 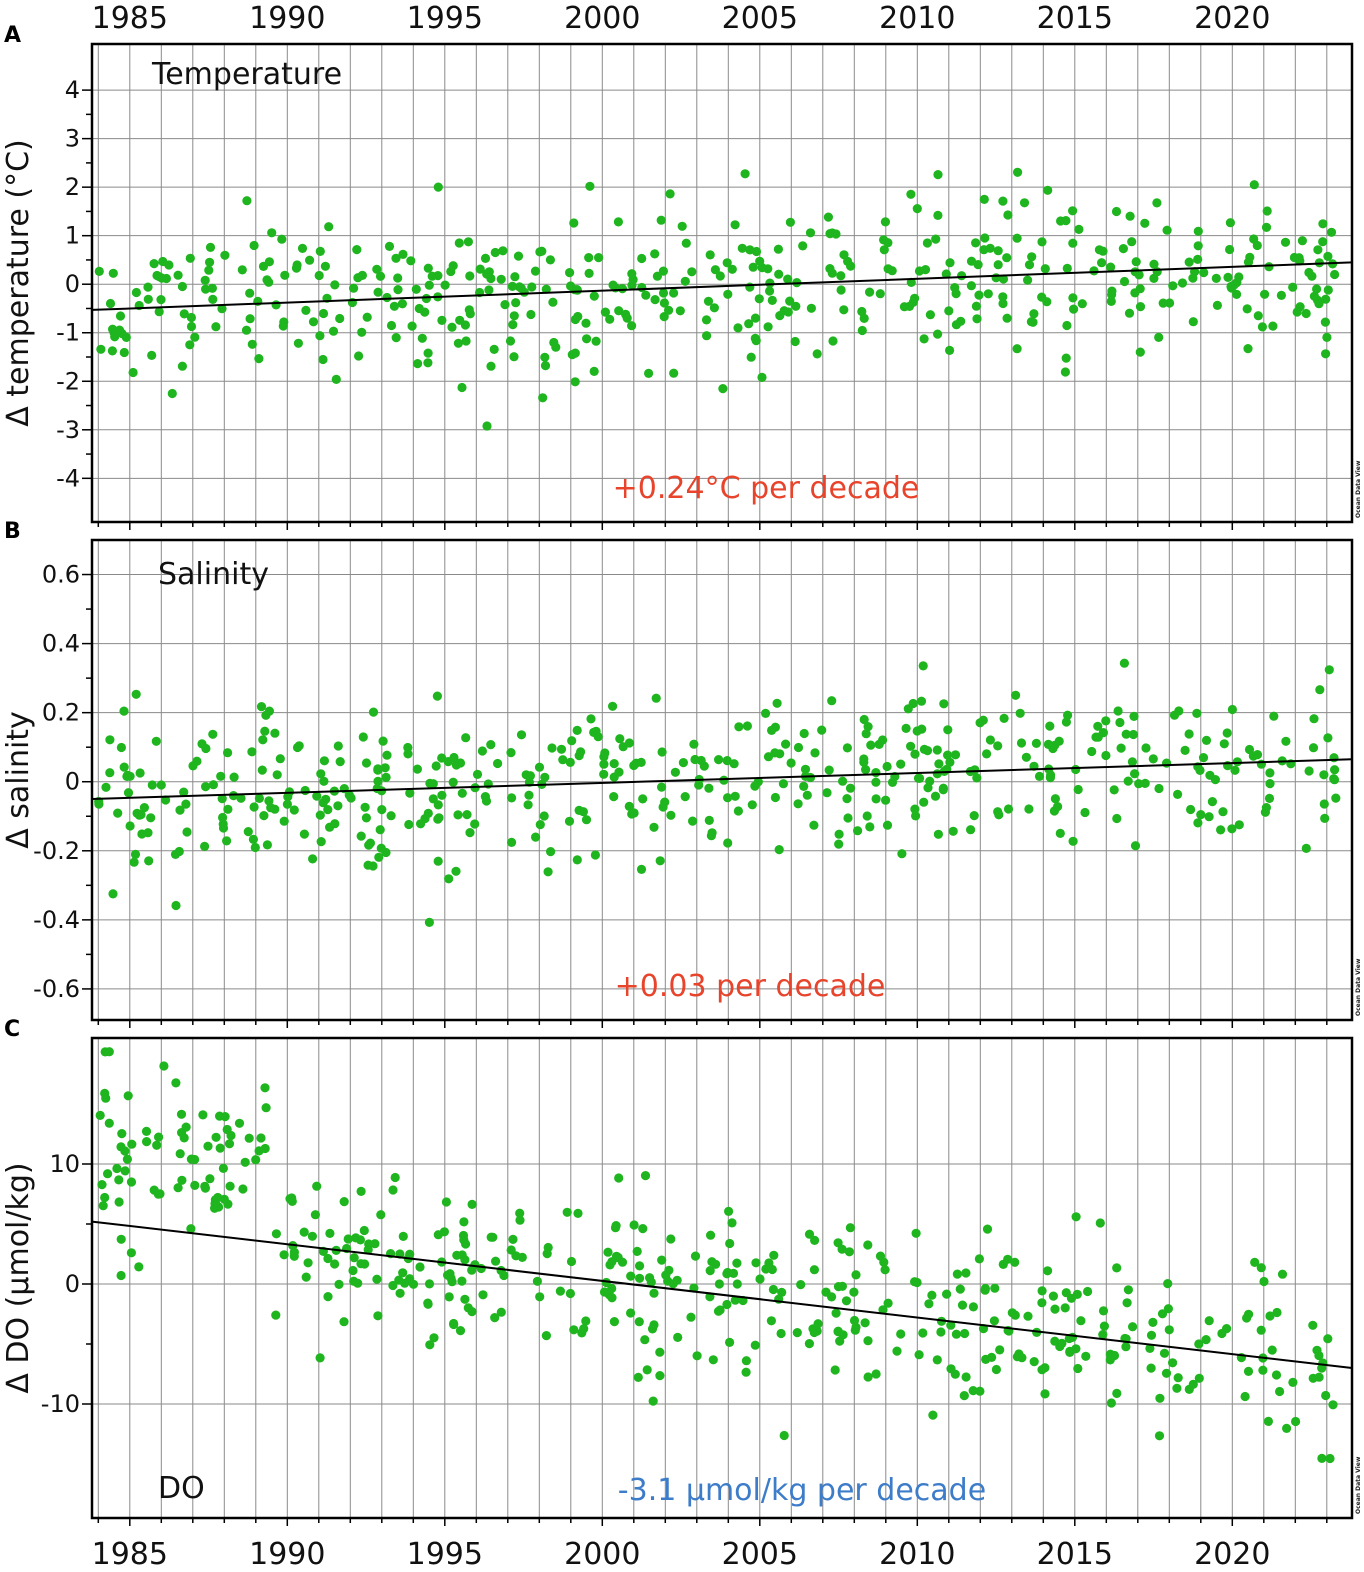 What do you see at coordinates (72, 1284) in the screenshot?
I see `y-tick-label: 0` at bounding box center [72, 1284].